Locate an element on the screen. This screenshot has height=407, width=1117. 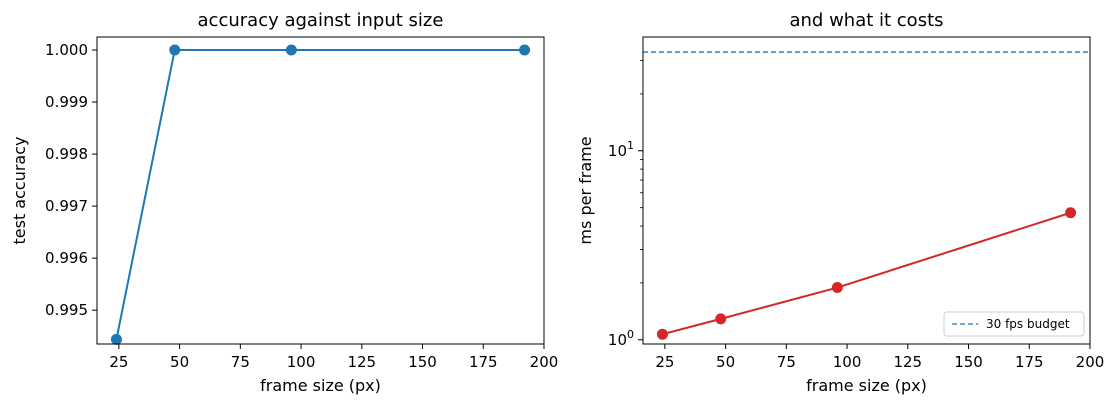
chart-title: accuracy against input size is located at coordinates (321, 20).